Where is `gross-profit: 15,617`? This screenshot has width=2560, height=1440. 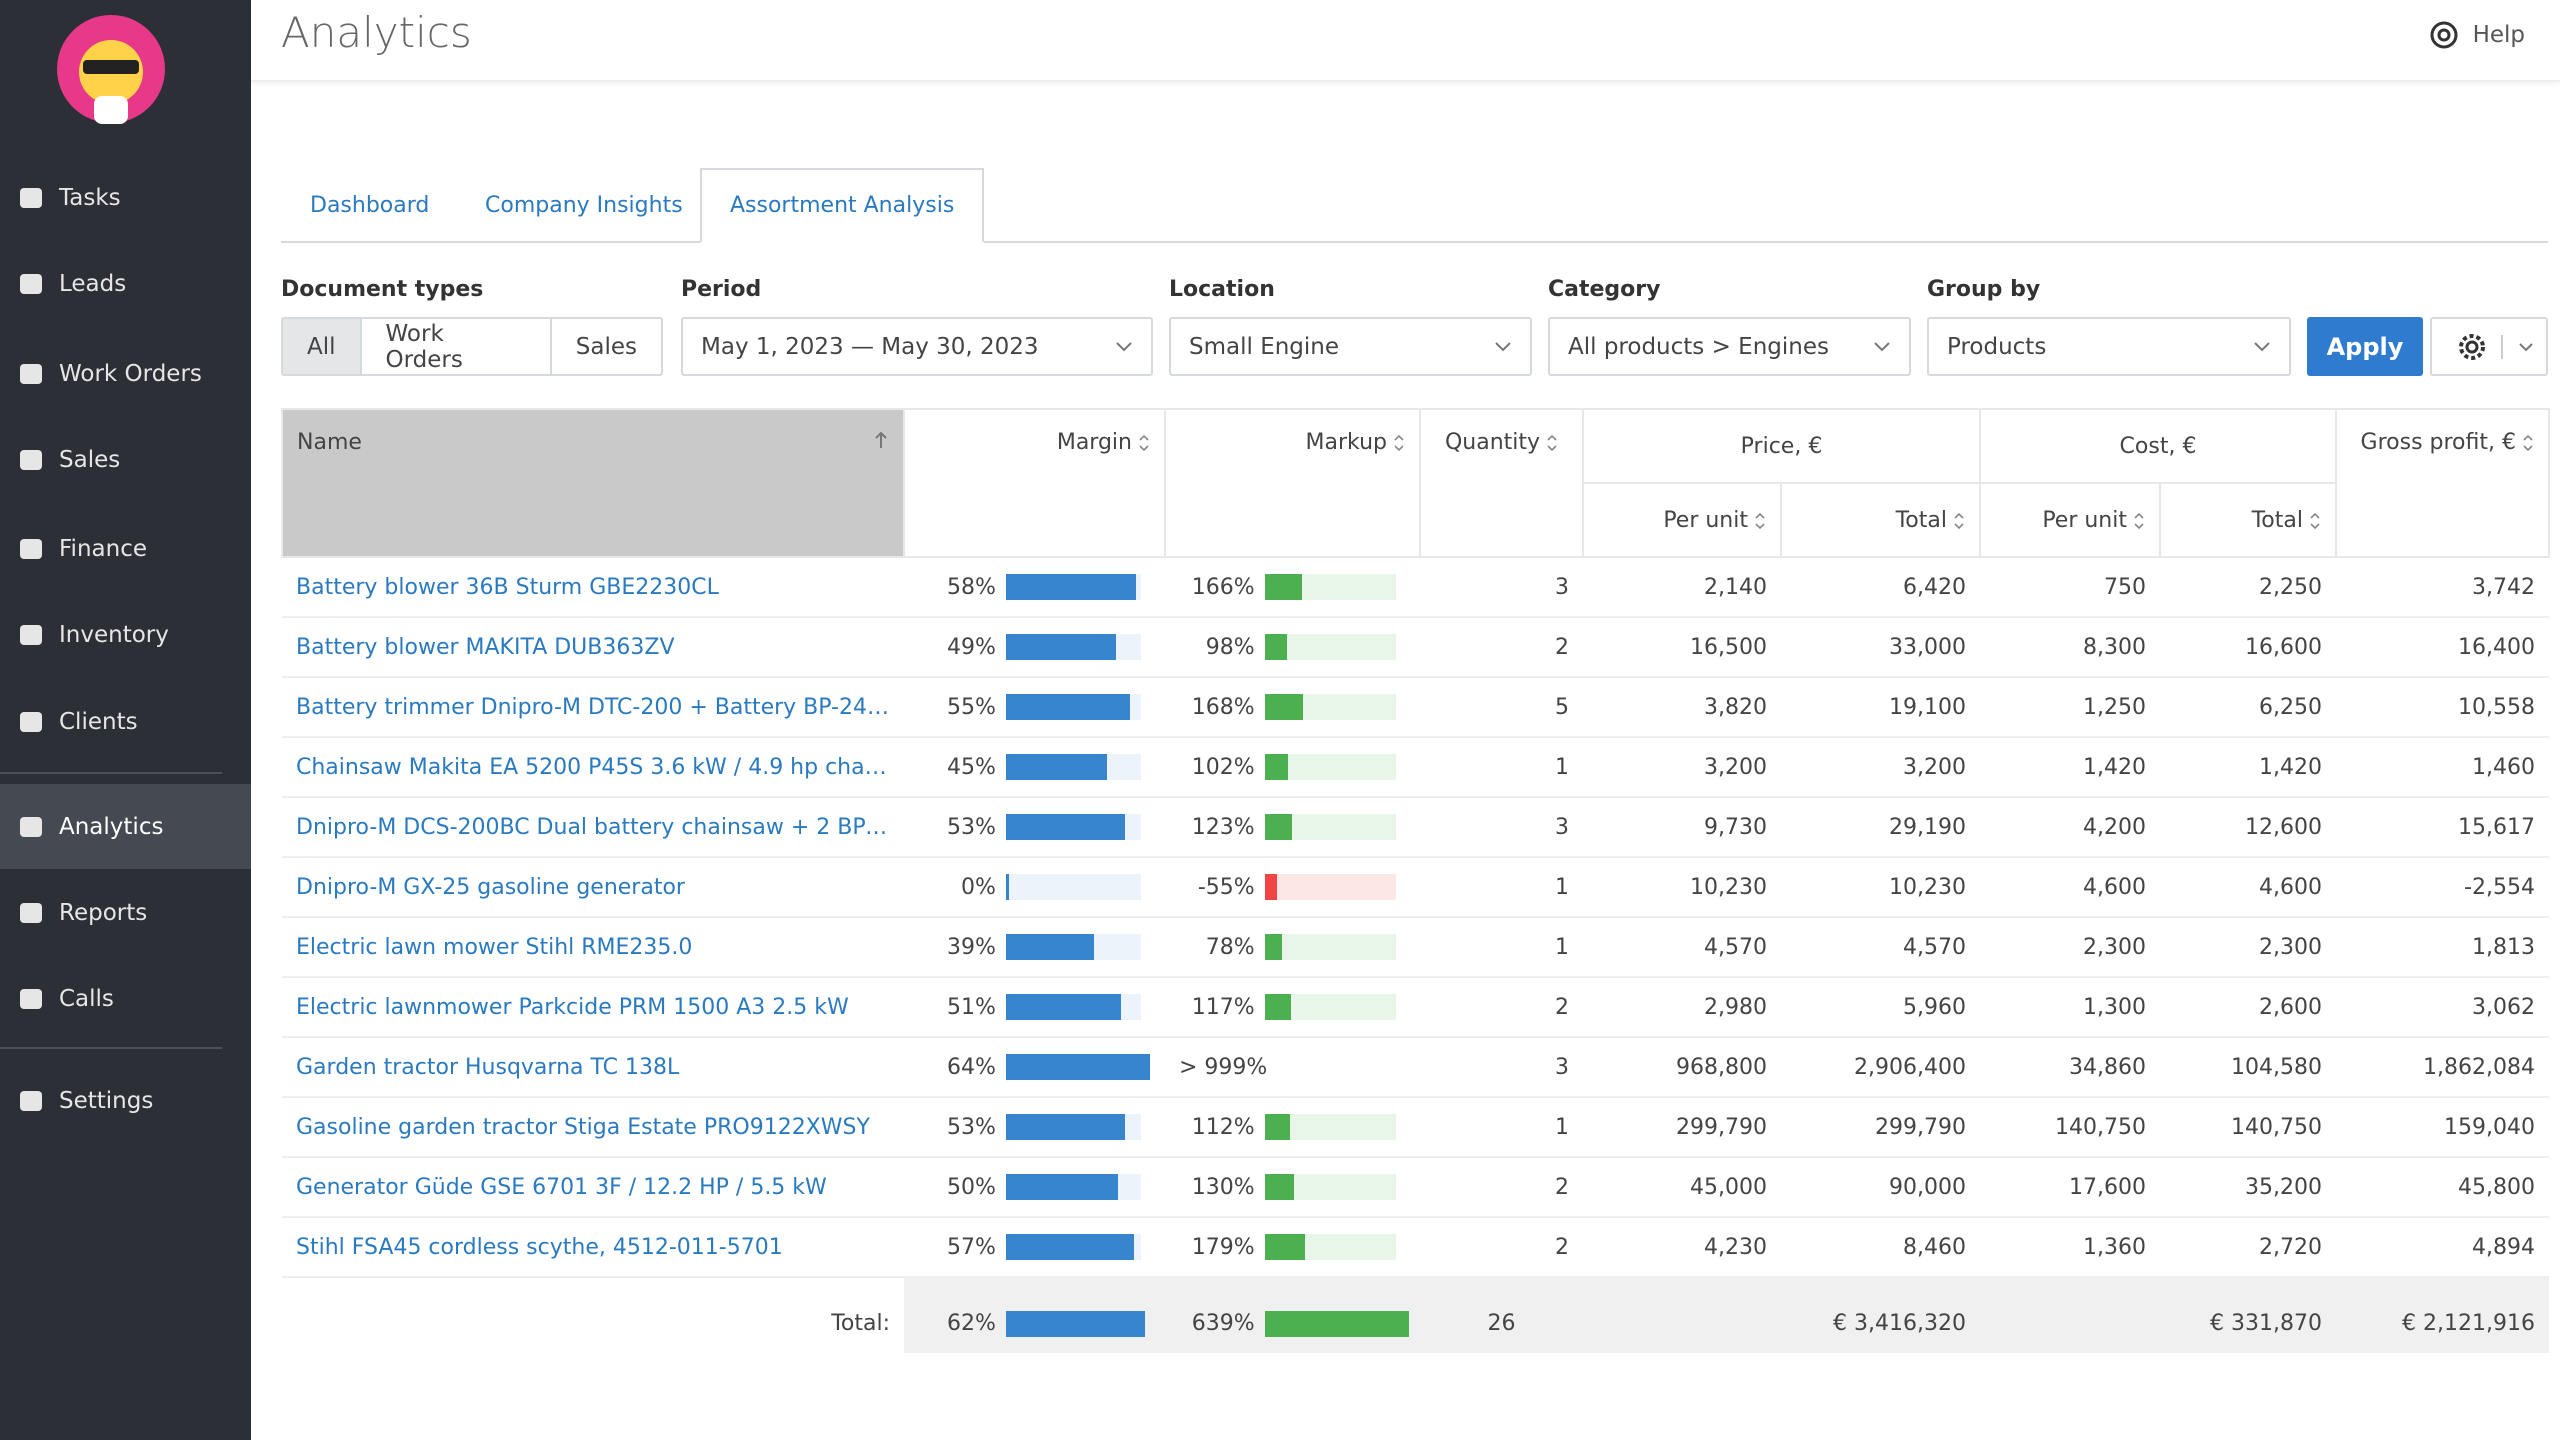
gross-profit: 15,617 is located at coordinates (2442, 827).